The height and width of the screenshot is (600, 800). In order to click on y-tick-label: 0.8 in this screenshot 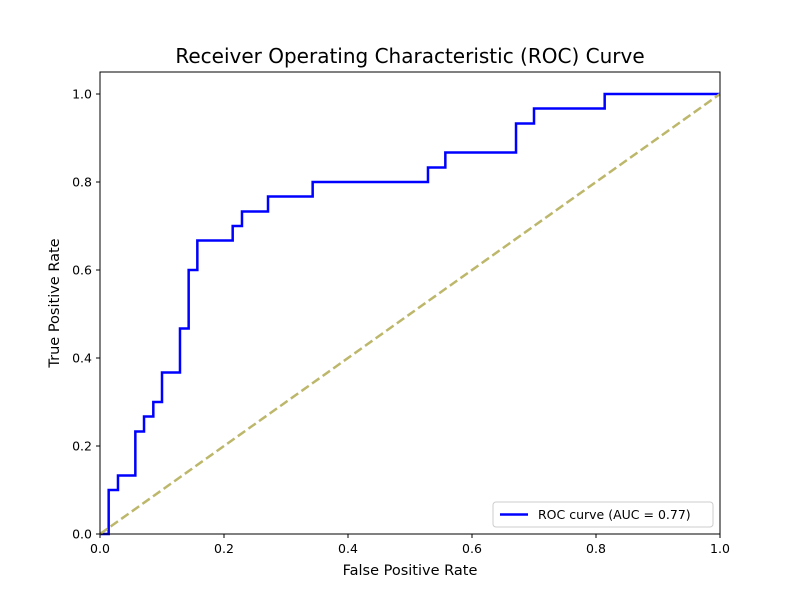, I will do `click(82, 182)`.